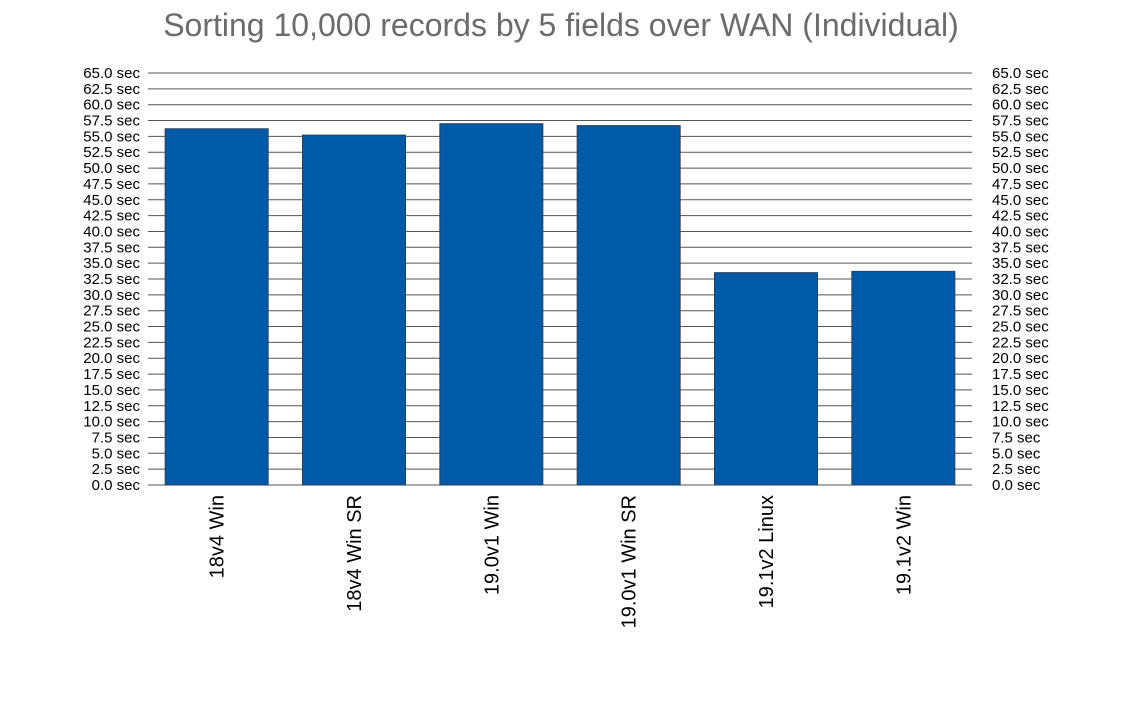 The width and height of the screenshot is (1121, 708). Describe the element at coordinates (355, 553) in the screenshot. I see `x-tick-label: 18v4 Win SR` at that location.